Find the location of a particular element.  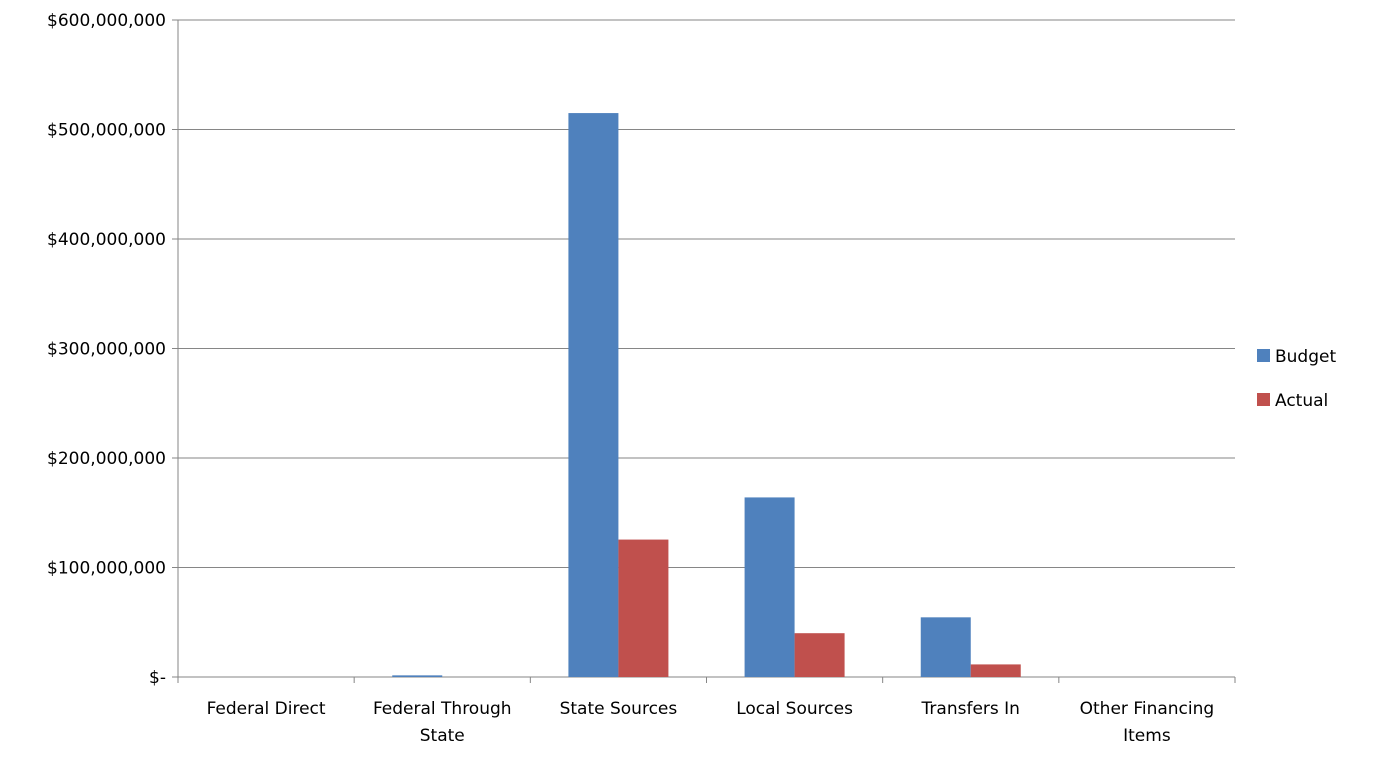

x-tick-label-line: Transfers In is located at coordinates (970, 709).